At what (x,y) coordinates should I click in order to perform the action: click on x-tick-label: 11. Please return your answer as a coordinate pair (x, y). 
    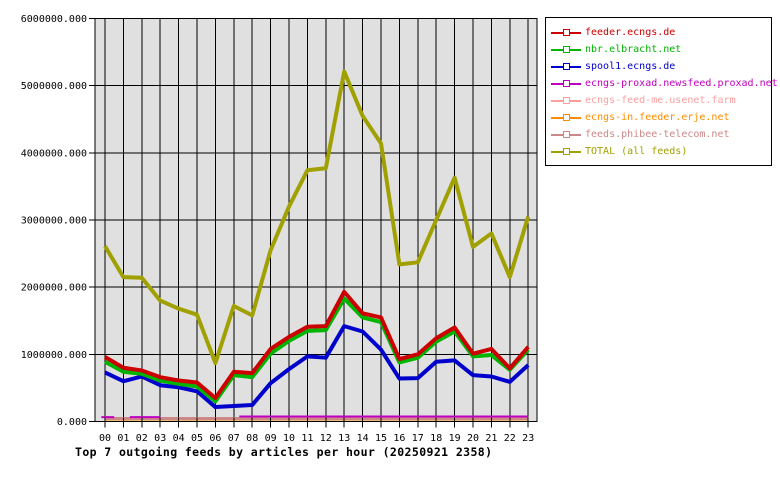
    Looking at the image, I should click on (307, 438).